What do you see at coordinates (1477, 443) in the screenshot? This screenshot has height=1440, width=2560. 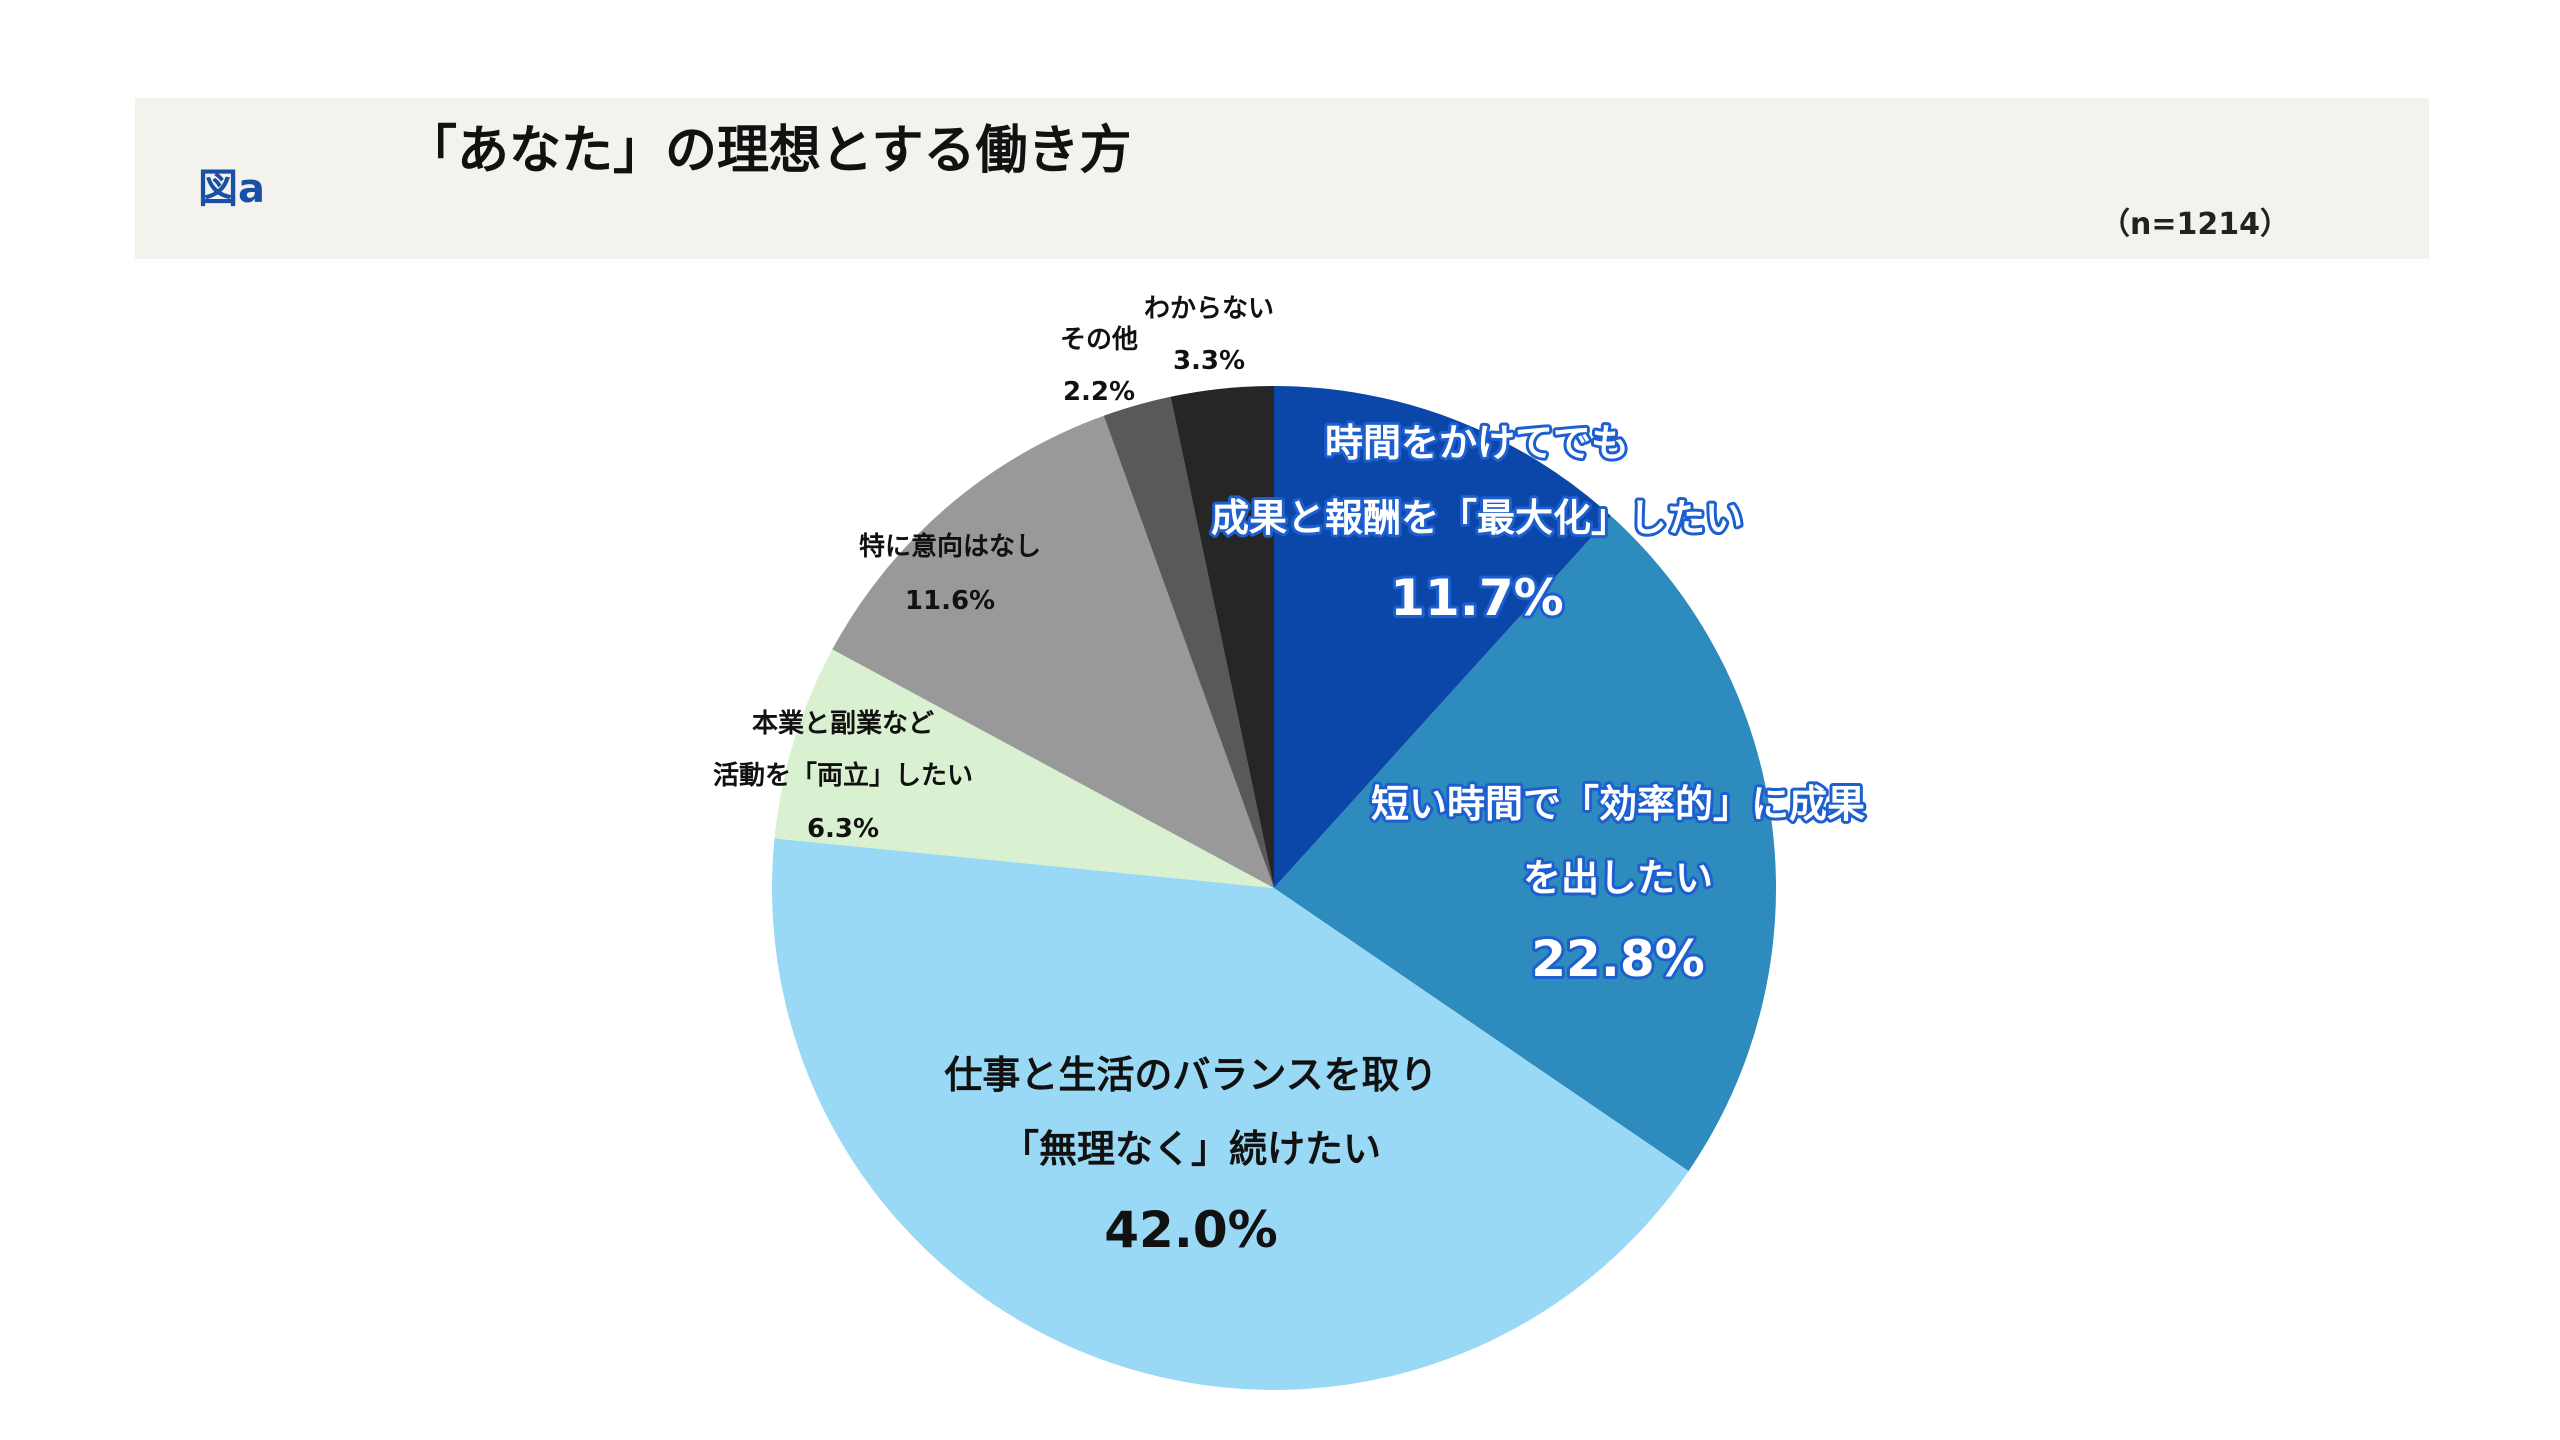 I see `slice-label: 時間をかけてでも` at bounding box center [1477, 443].